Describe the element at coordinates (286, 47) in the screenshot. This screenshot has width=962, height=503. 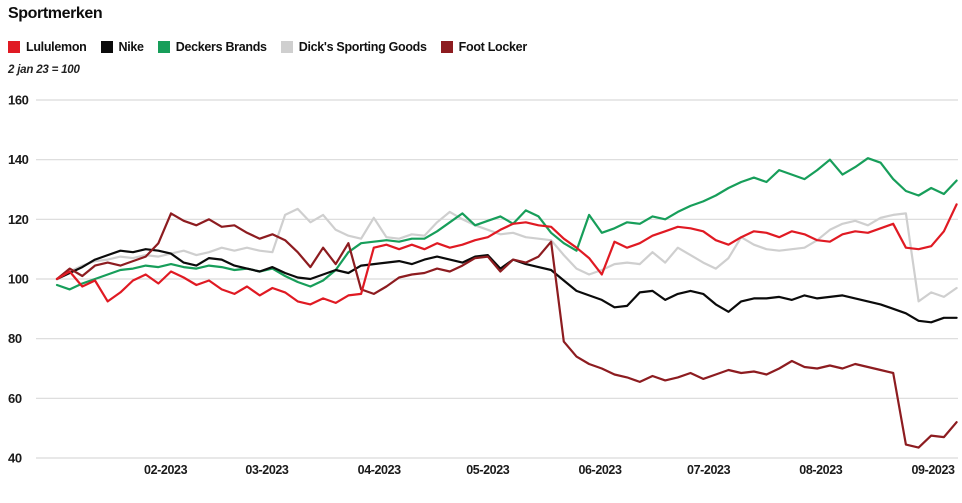
I see `legend-swatch-dick-s-sporting-goods` at that location.